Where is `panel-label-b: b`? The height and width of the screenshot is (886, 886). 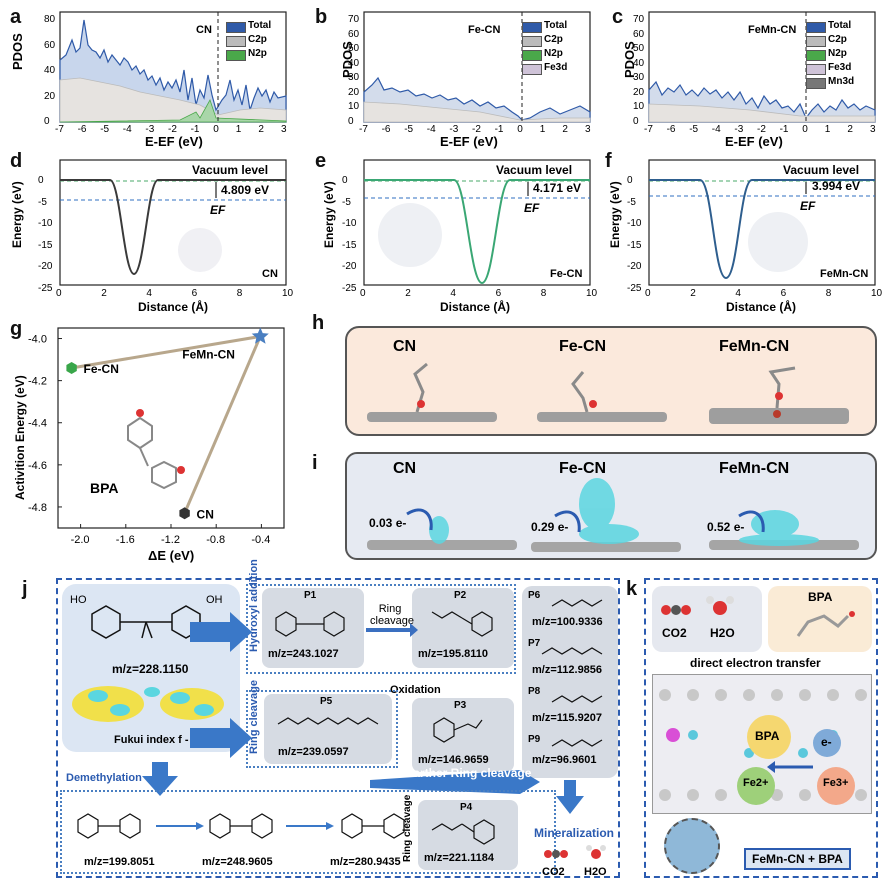
panel-label-b: b is located at coordinates (321, 17).